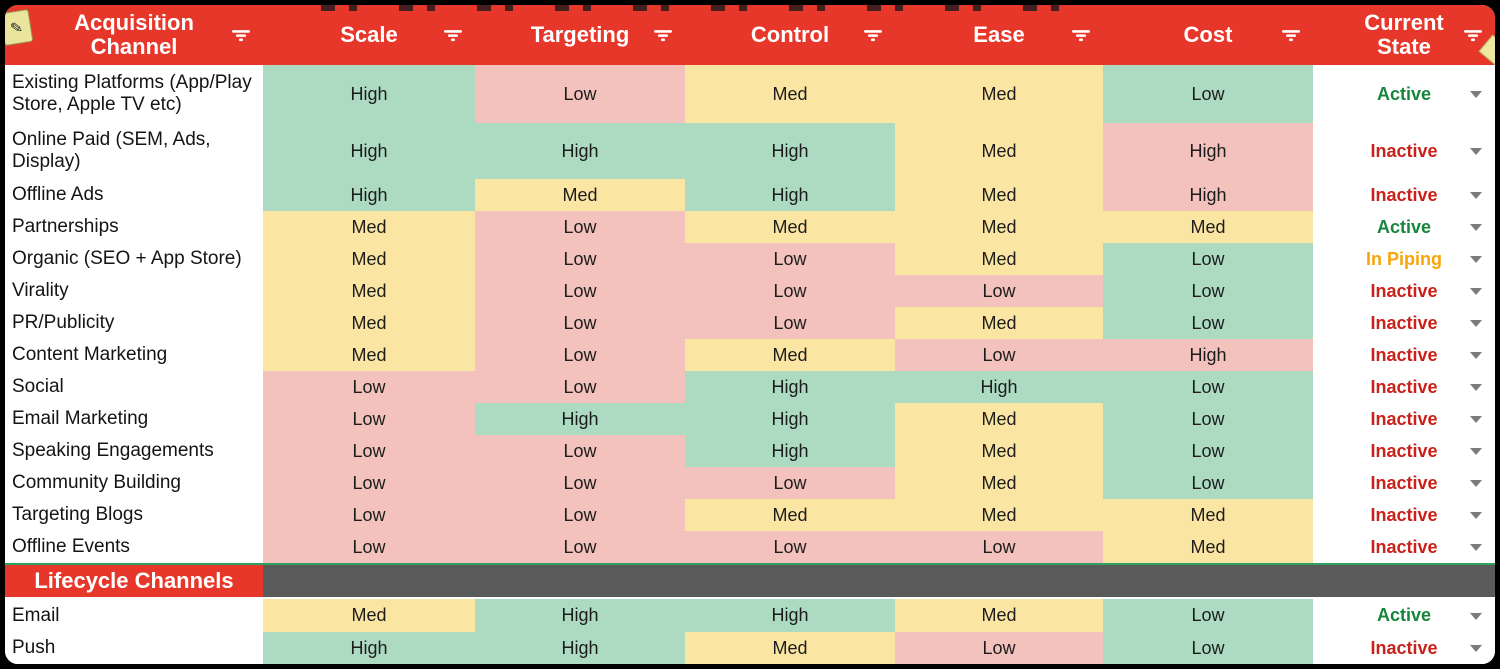 This screenshot has width=1500, height=669. What do you see at coordinates (580, 195) in the screenshot?
I see `rating-cell-targeting: Med` at bounding box center [580, 195].